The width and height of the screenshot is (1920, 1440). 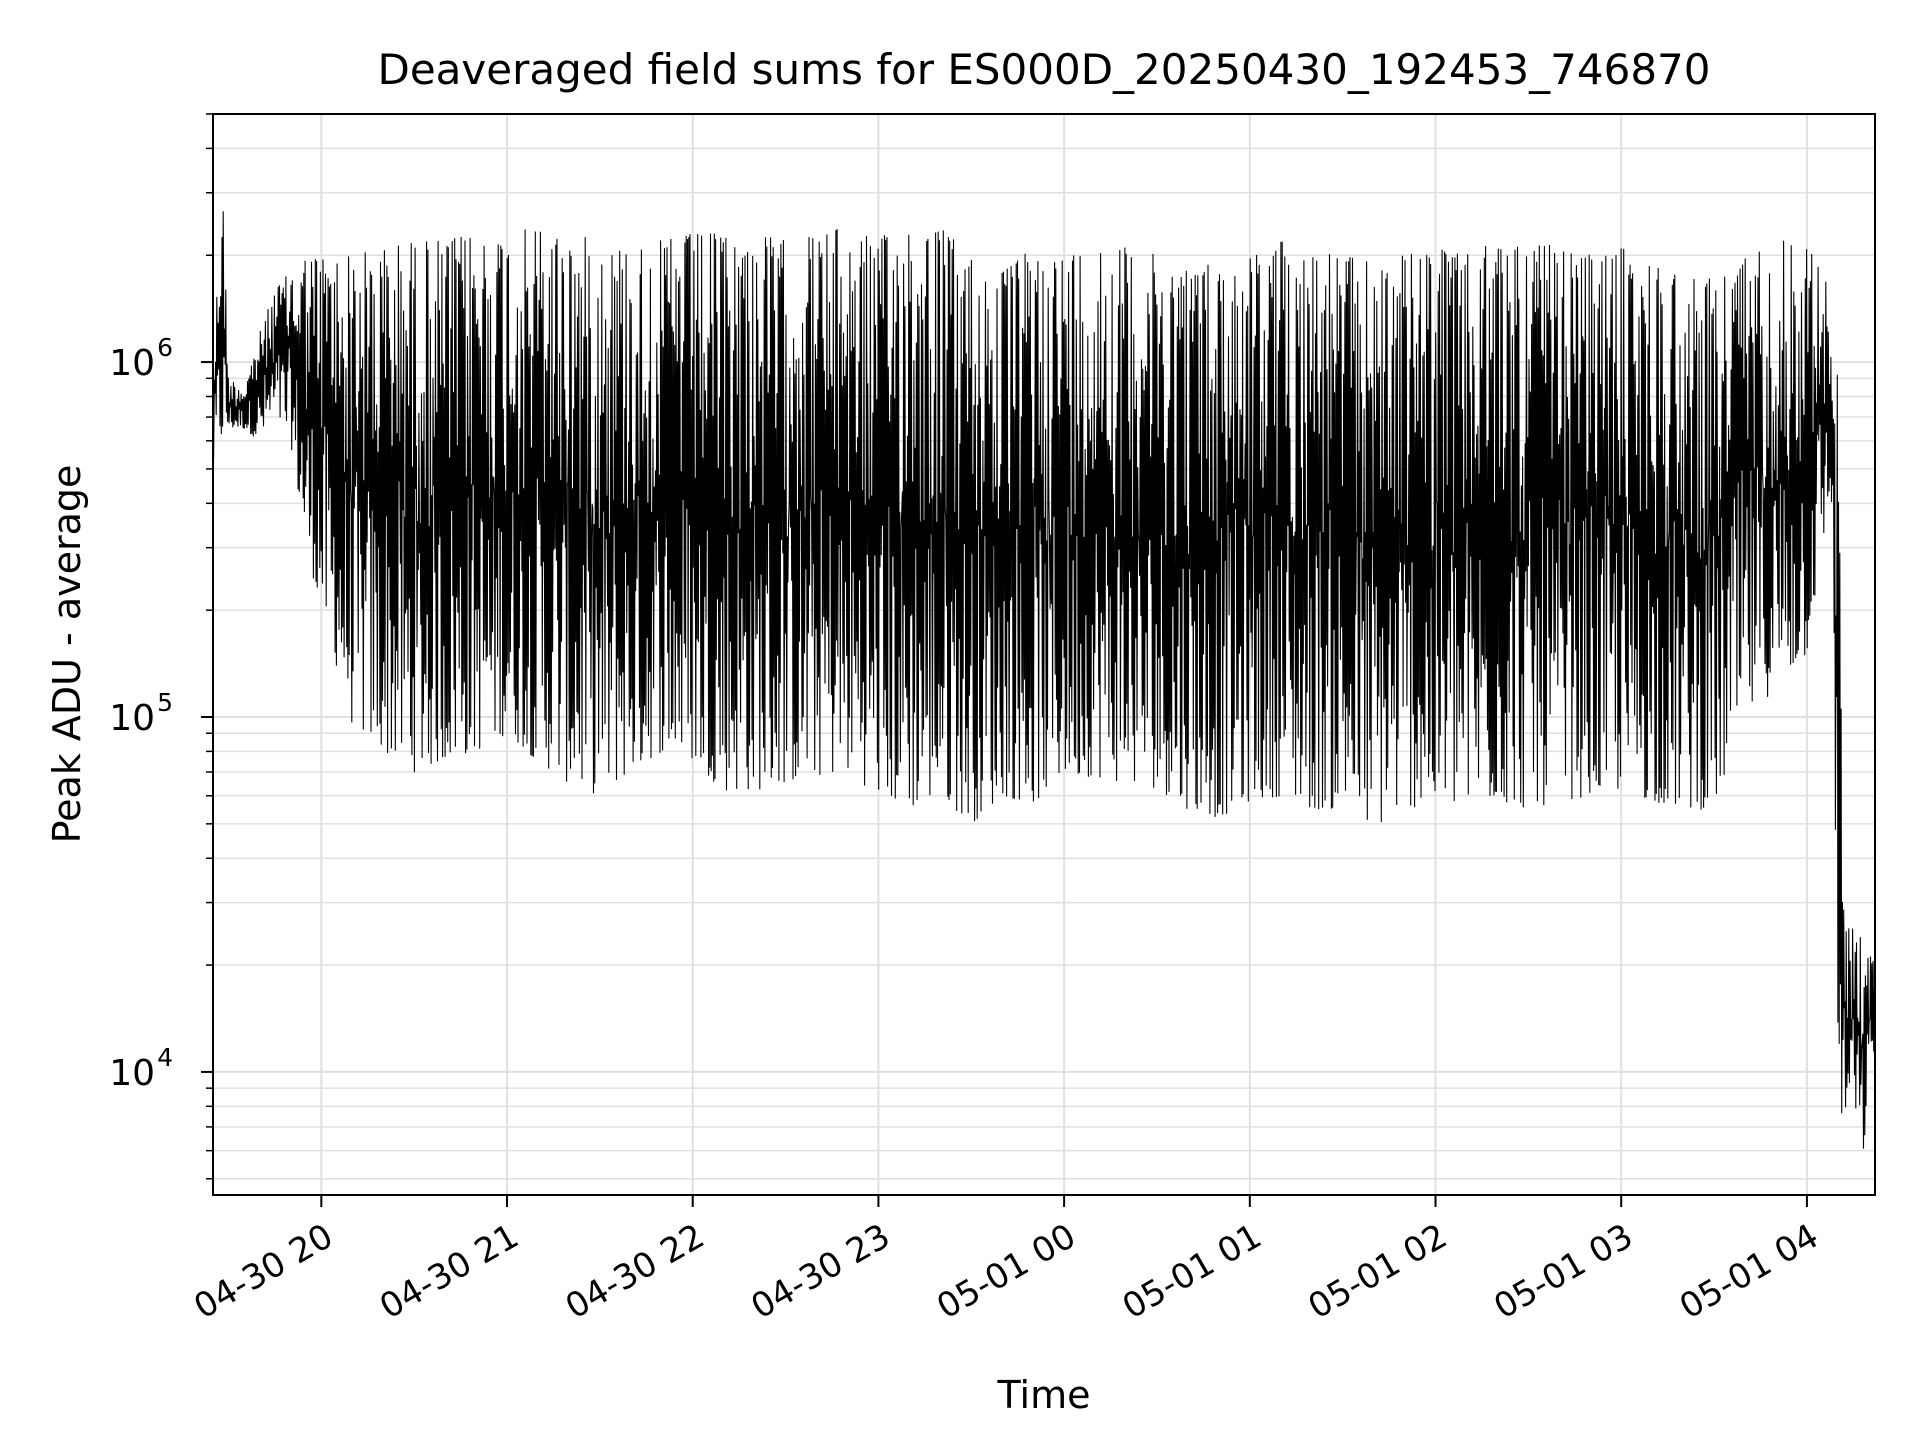 What do you see at coordinates (67, 654) in the screenshot?
I see `y-axis-label: Peak ADU - average` at bounding box center [67, 654].